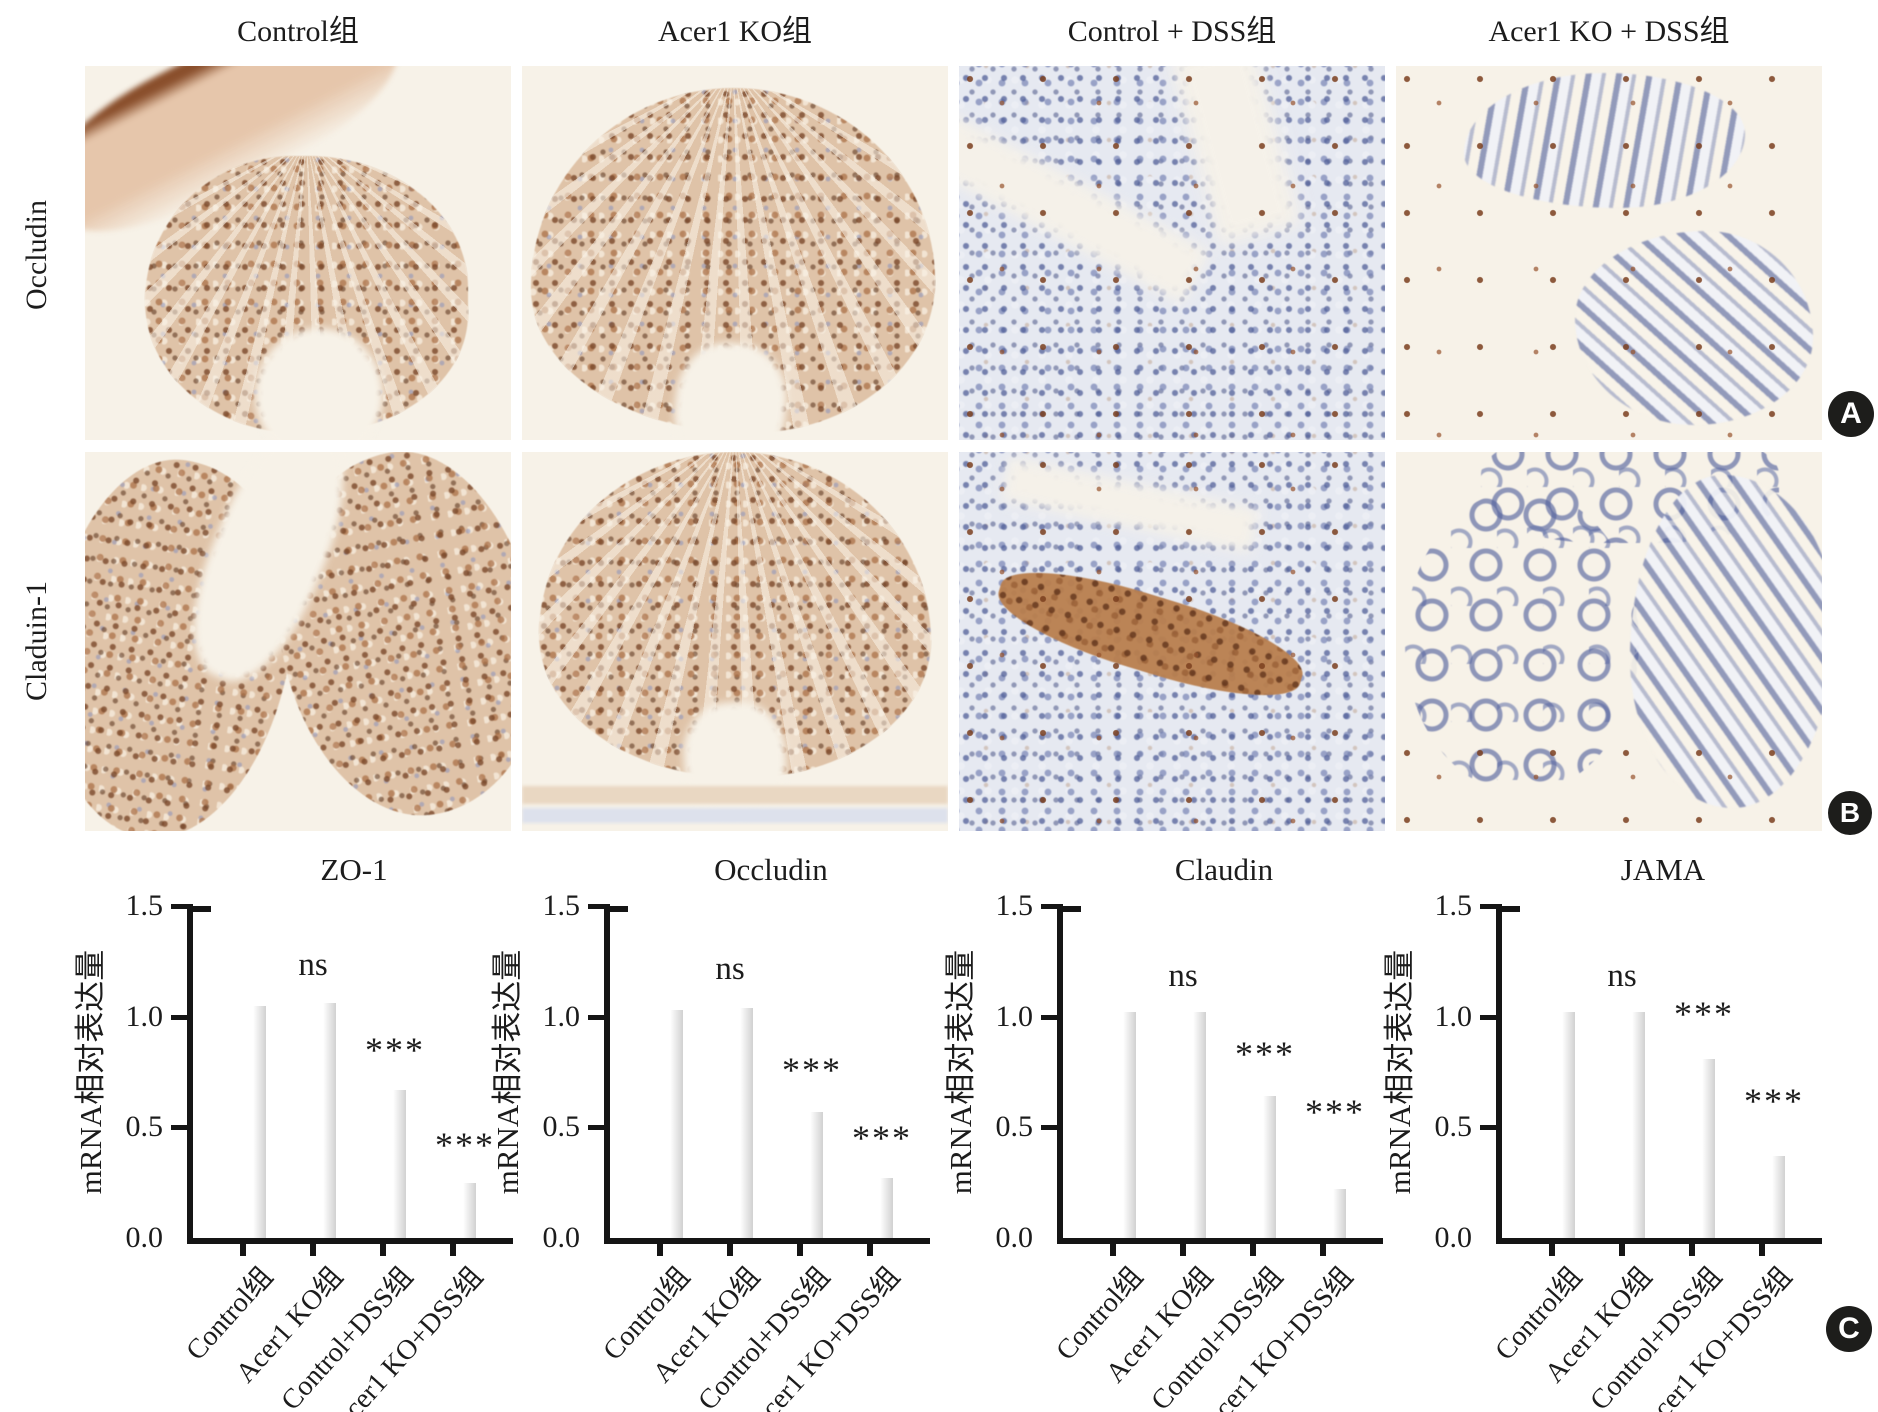 This screenshot has width=1878, height=1412. Describe the element at coordinates (354, 869) in the screenshot. I see `chart-title: ZO-1` at that location.